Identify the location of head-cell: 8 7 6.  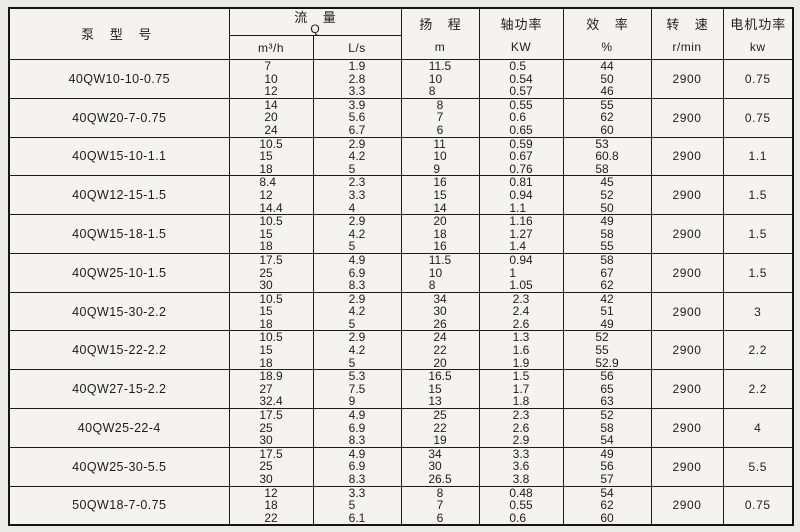
(440, 117).